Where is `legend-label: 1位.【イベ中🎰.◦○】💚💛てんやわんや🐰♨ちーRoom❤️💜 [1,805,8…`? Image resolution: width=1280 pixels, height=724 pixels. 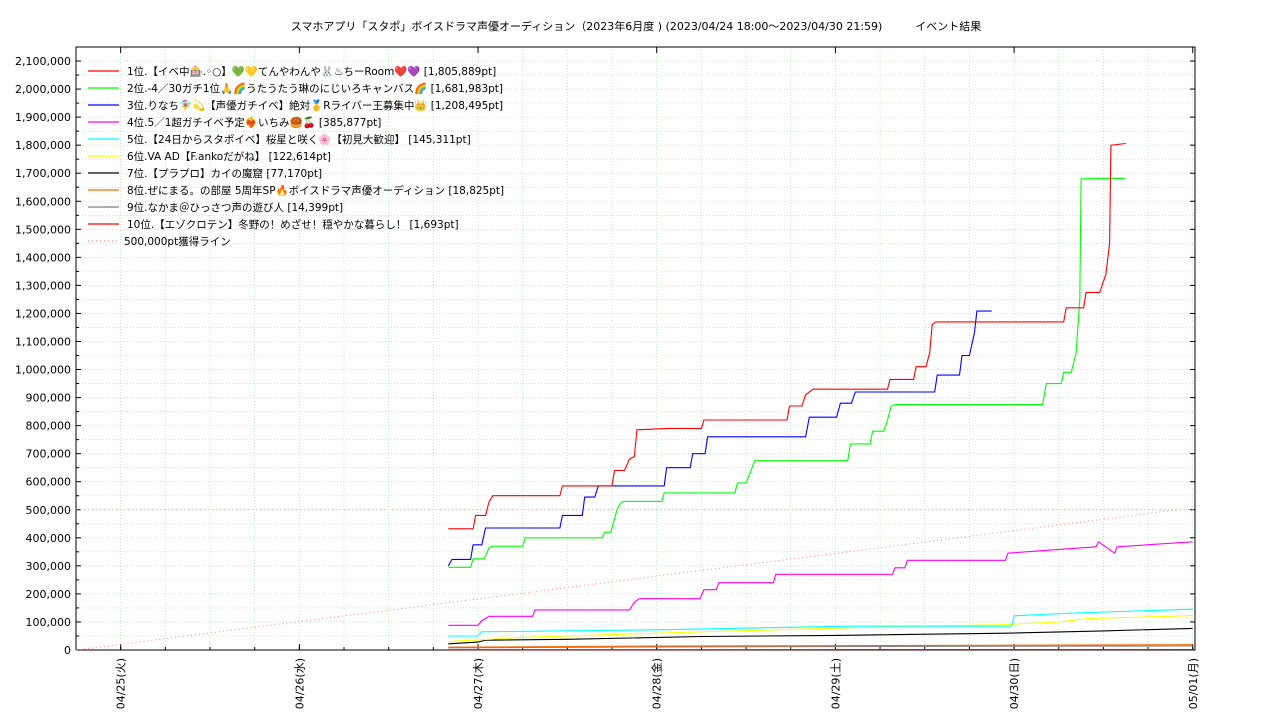
legend-label: 1位.【イベ中🎰.◦○】💚💛てんやわんや🐰♨ちーRoom❤️💜 [1,805,8… is located at coordinates (311, 71).